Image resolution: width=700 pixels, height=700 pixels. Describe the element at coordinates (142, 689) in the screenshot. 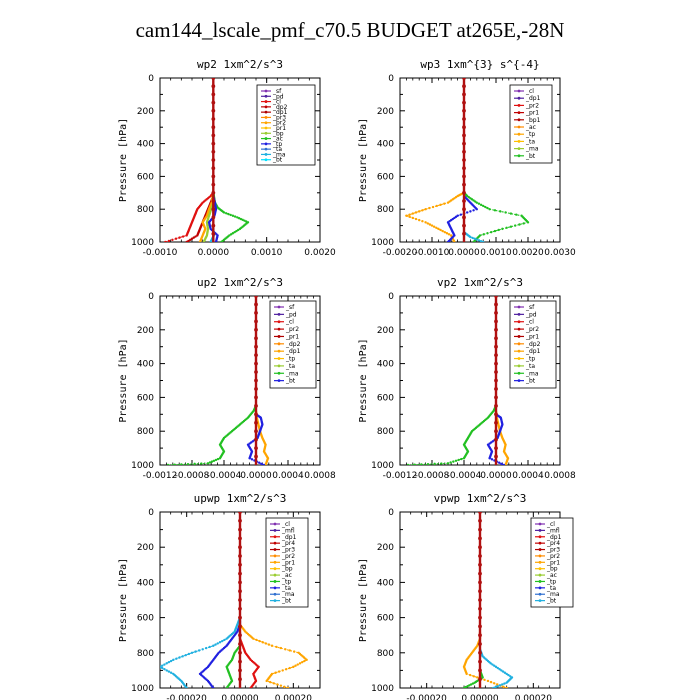

I see `y-tick-label: 1000` at that location.